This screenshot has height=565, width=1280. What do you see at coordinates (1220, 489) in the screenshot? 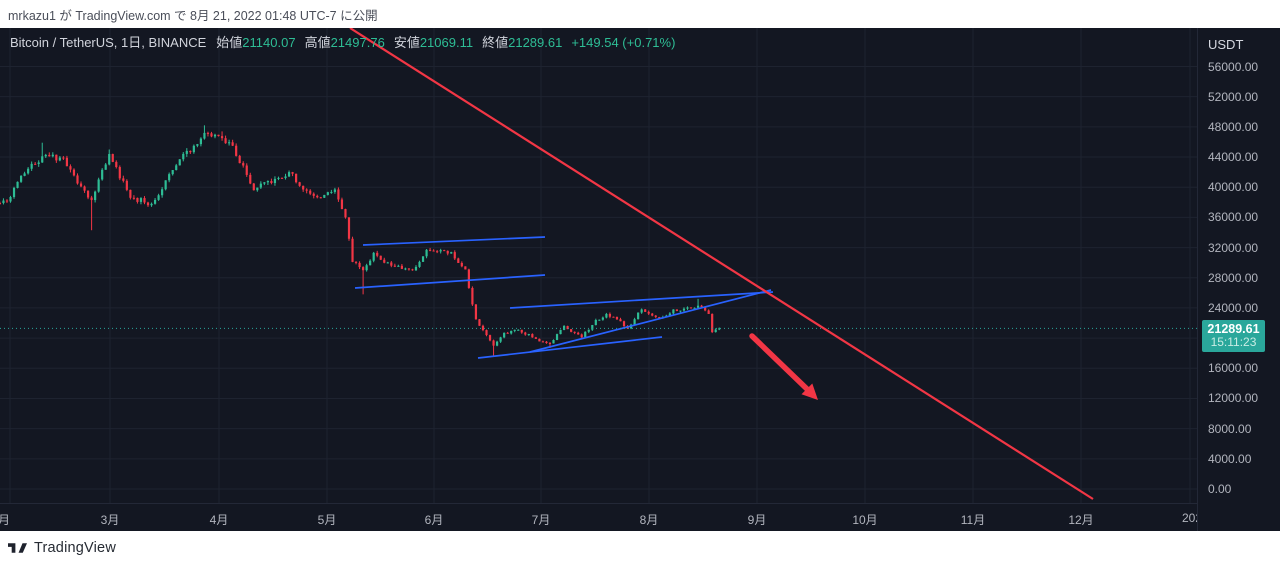
I see `price-axis-label: 0.00` at bounding box center [1220, 489].